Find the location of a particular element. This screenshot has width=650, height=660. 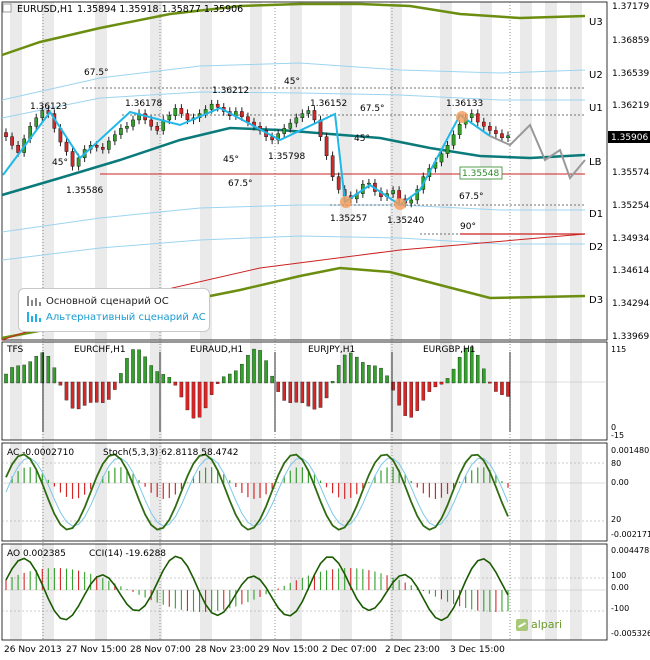

legend-bars-icon is located at coordinates (35, 317).